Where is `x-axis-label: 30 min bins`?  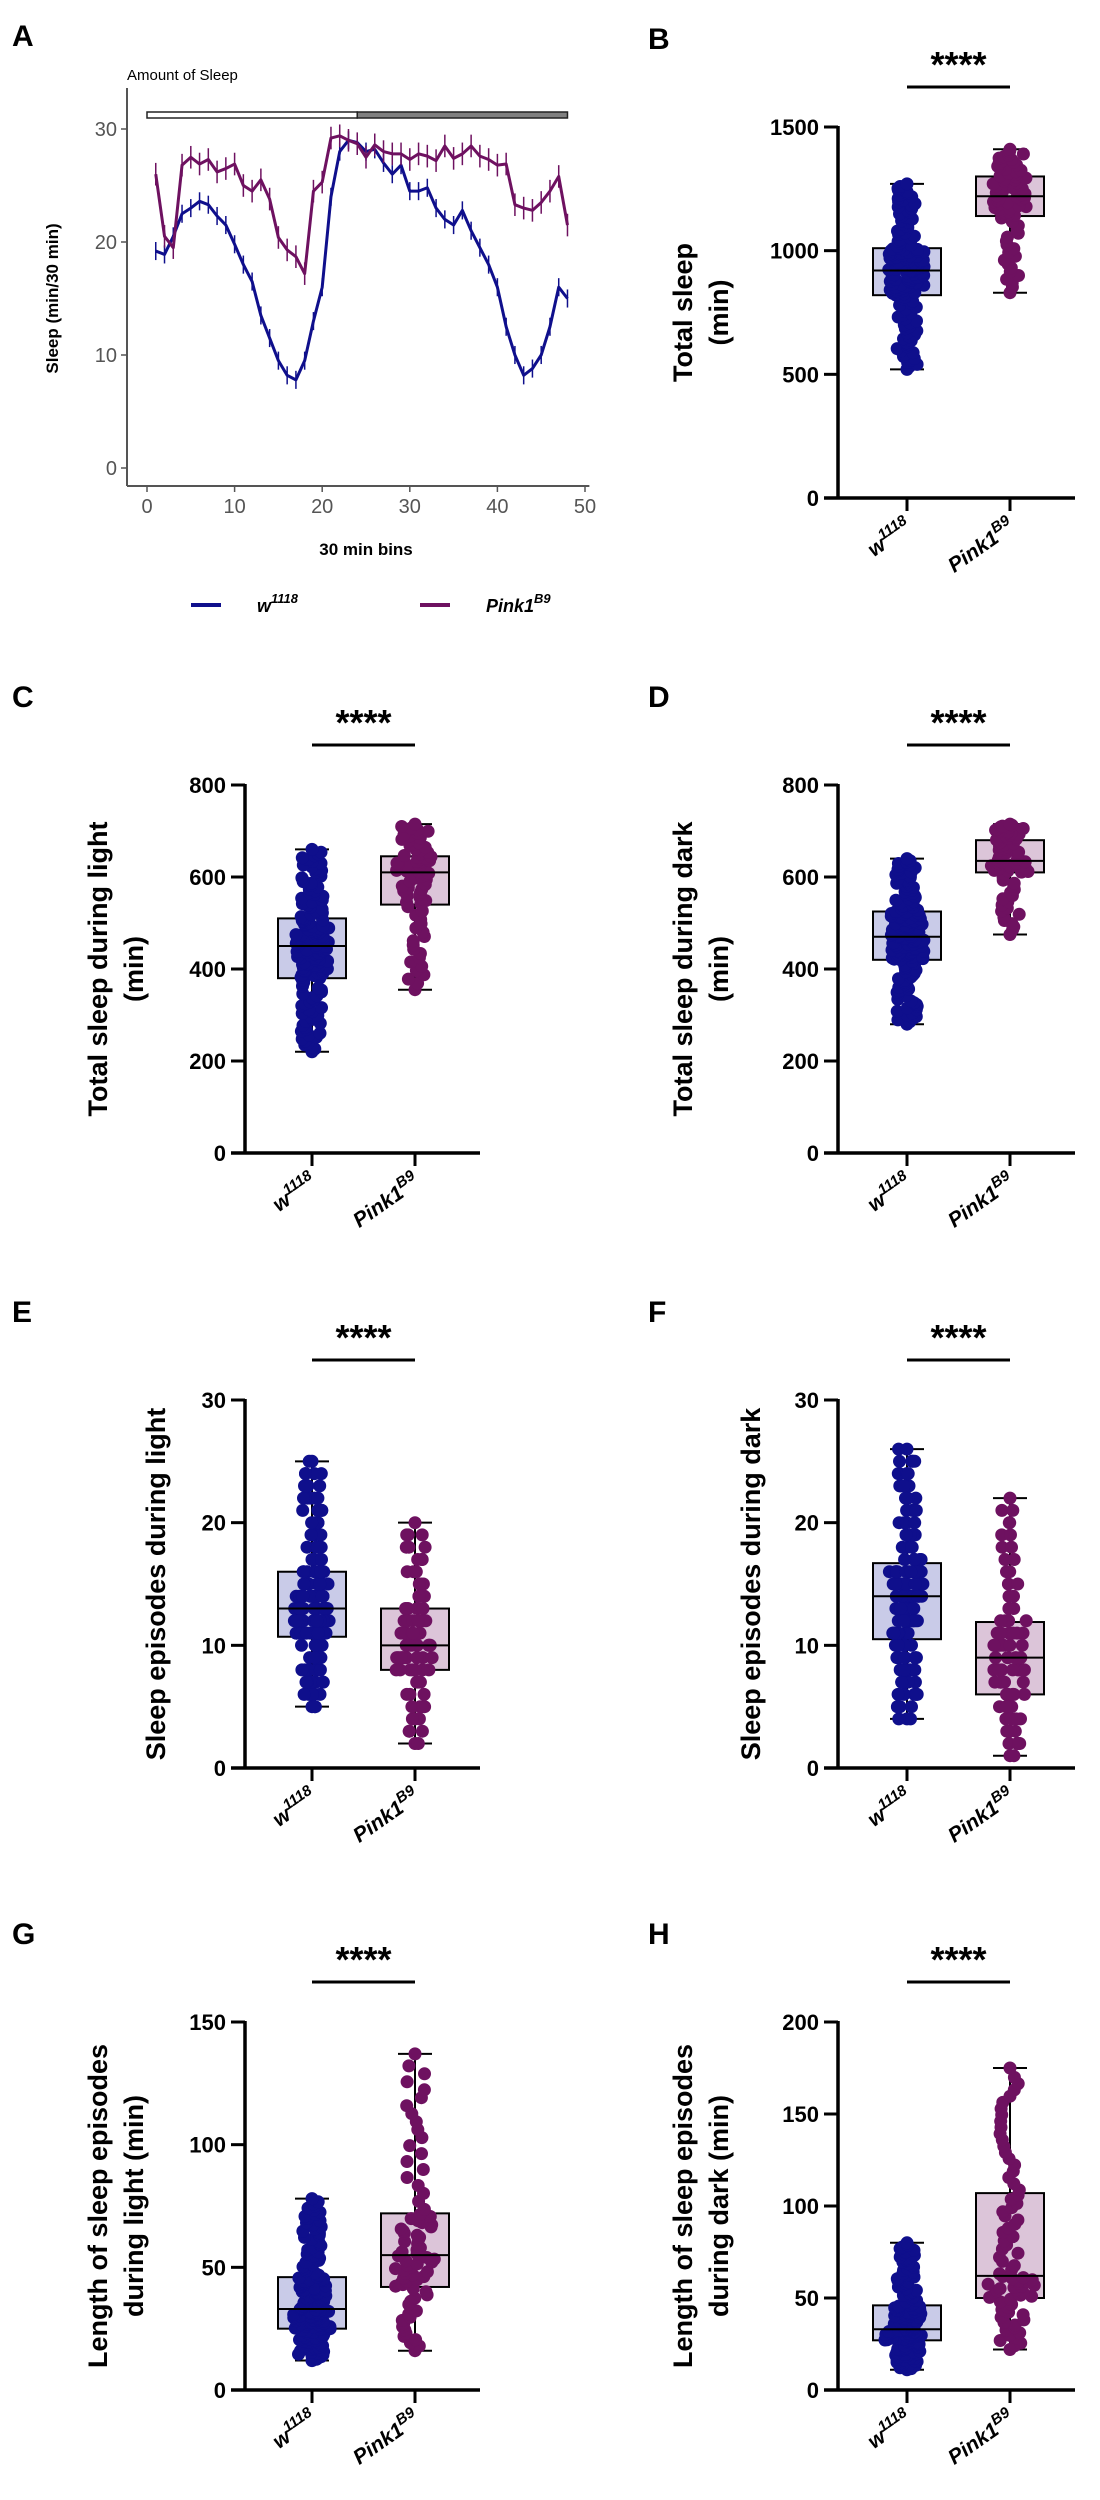 x-axis-label: 30 min bins is located at coordinates (366, 549).